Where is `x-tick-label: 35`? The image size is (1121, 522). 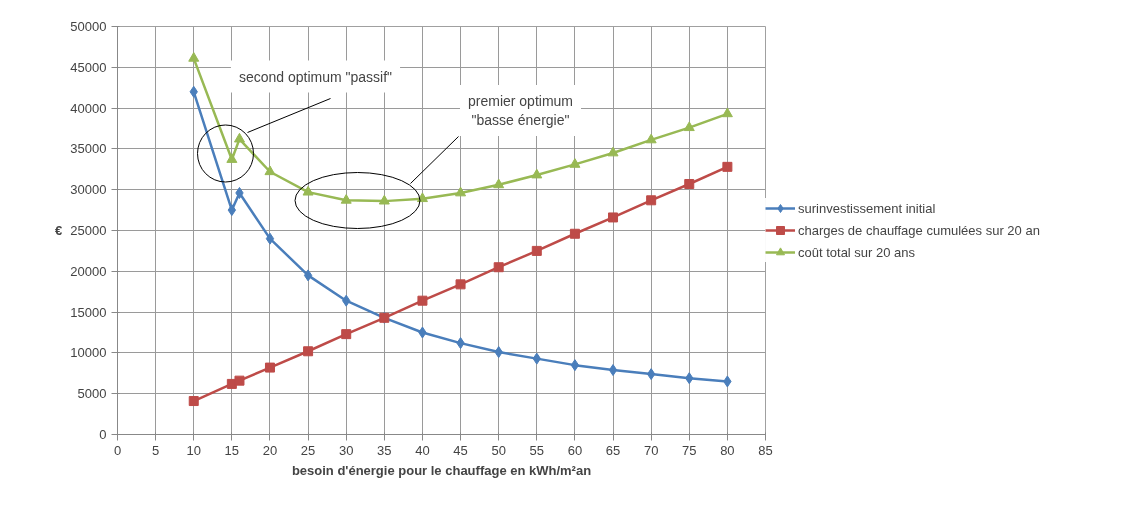
x-tick-label: 35 is located at coordinates (384, 450).